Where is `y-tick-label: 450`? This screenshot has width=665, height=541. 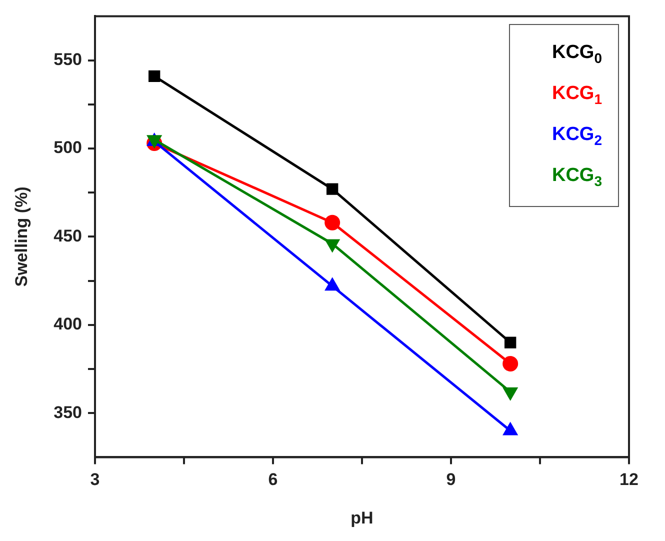
y-tick-label: 450 is located at coordinates (68, 236).